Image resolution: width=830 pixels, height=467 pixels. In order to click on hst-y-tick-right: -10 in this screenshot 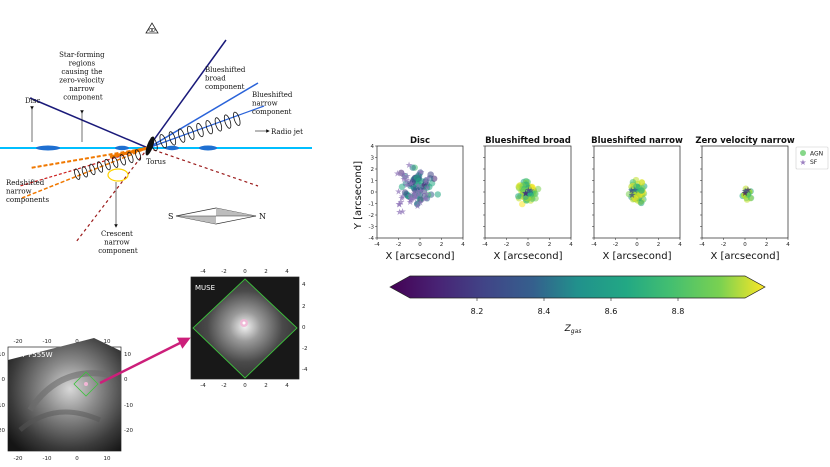, I will do `click(128, 406)`.